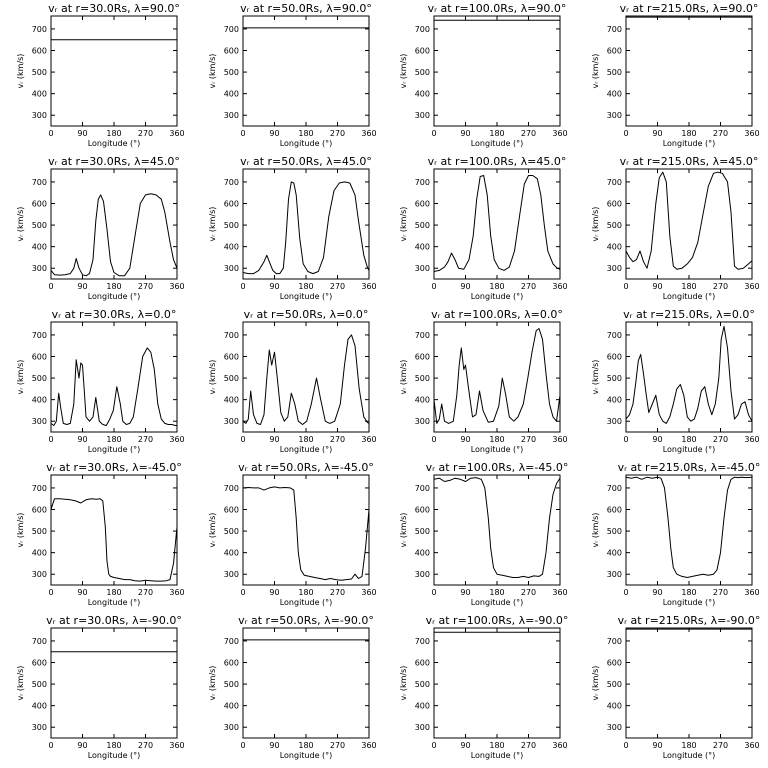 The height and width of the screenshot is (768, 768). What do you see at coordinates (306, 314) in the screenshot?
I see `panel-title: vᵣ at r=50.0Rs, λ=0.0°` at bounding box center [306, 314].